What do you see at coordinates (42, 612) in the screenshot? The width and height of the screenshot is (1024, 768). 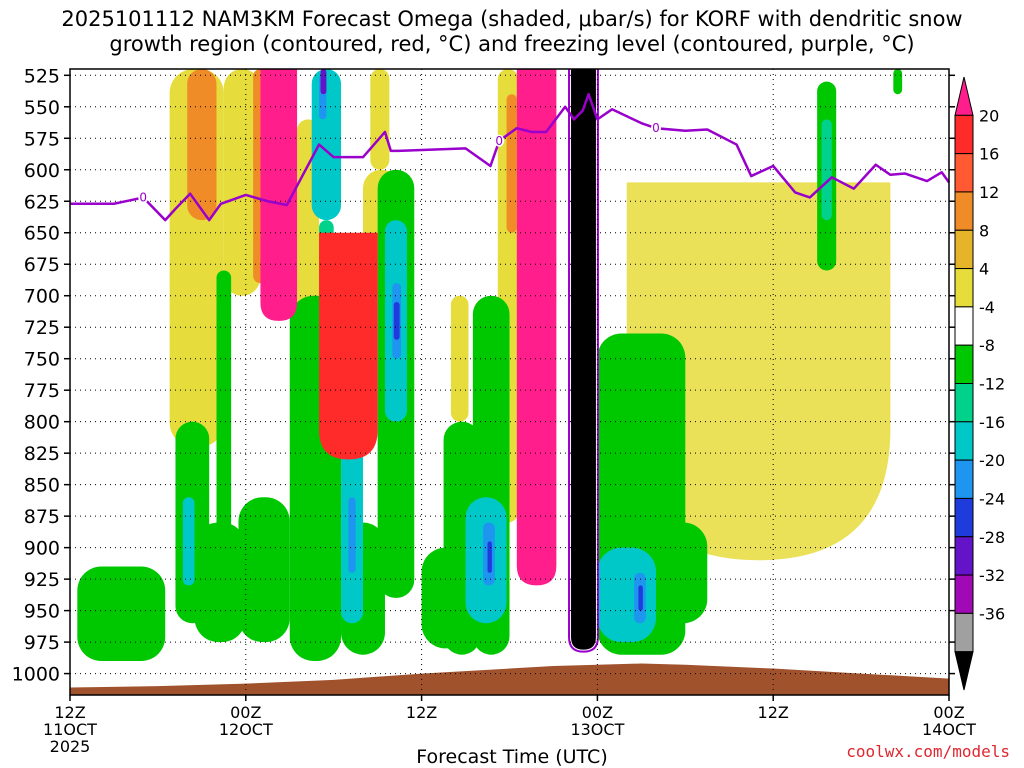 I see `ytick-label: 950` at bounding box center [42, 612].